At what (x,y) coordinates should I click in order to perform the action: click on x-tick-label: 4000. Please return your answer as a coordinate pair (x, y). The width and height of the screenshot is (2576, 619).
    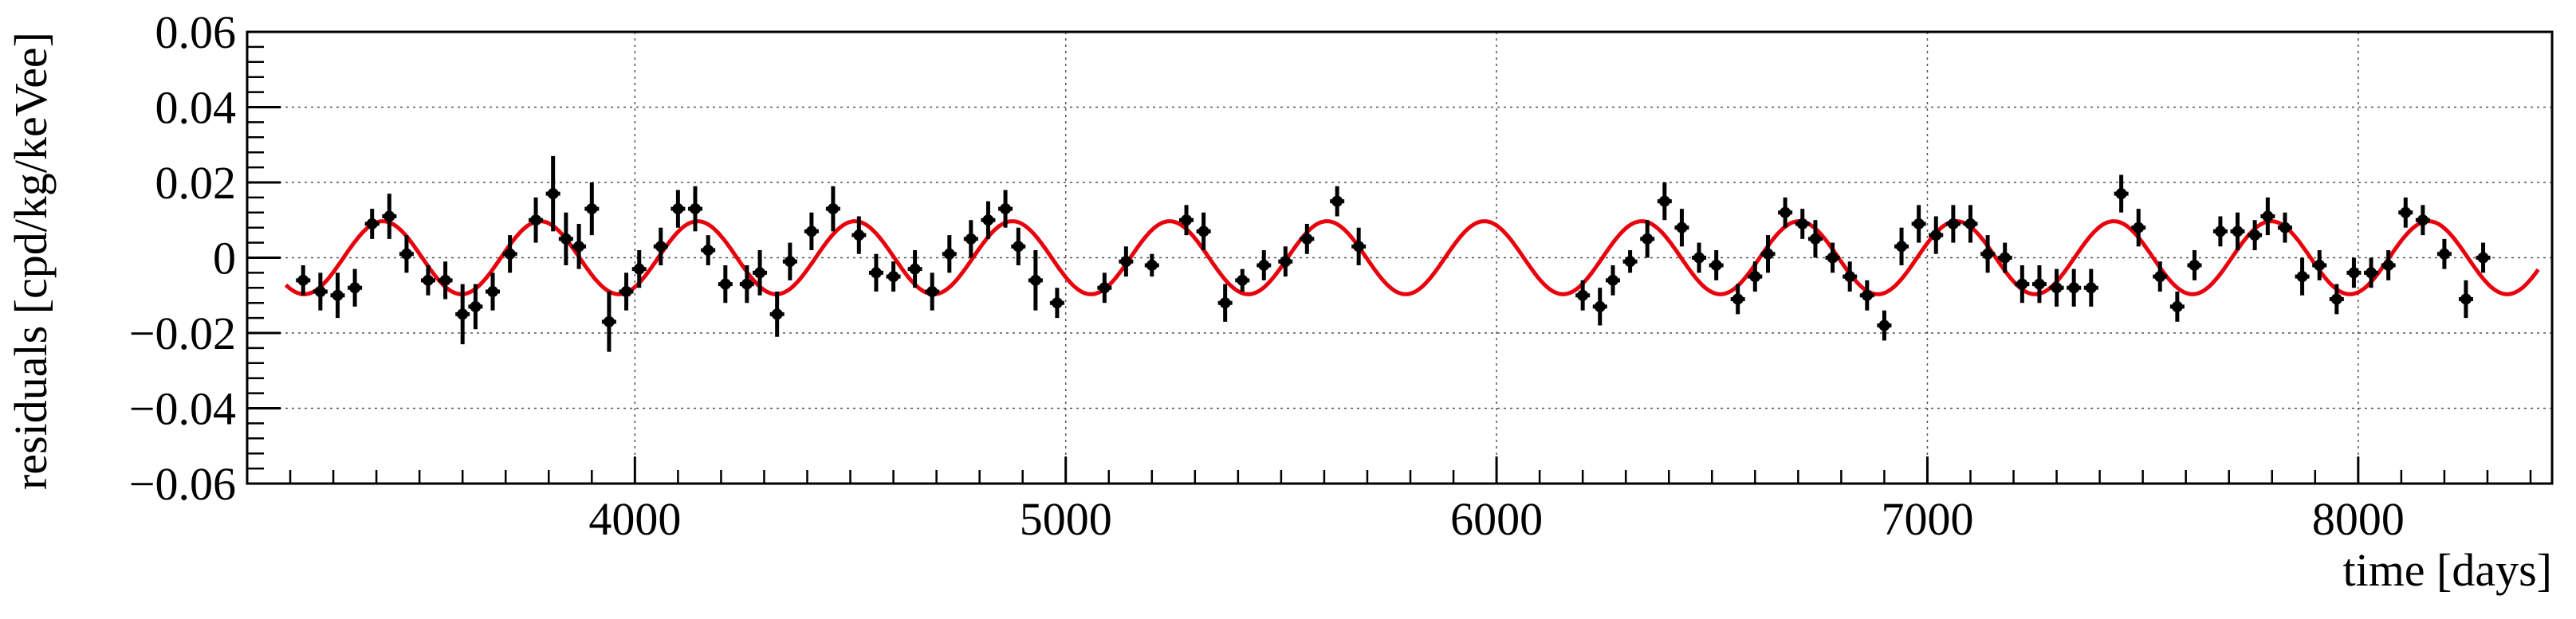
    Looking at the image, I should click on (635, 519).